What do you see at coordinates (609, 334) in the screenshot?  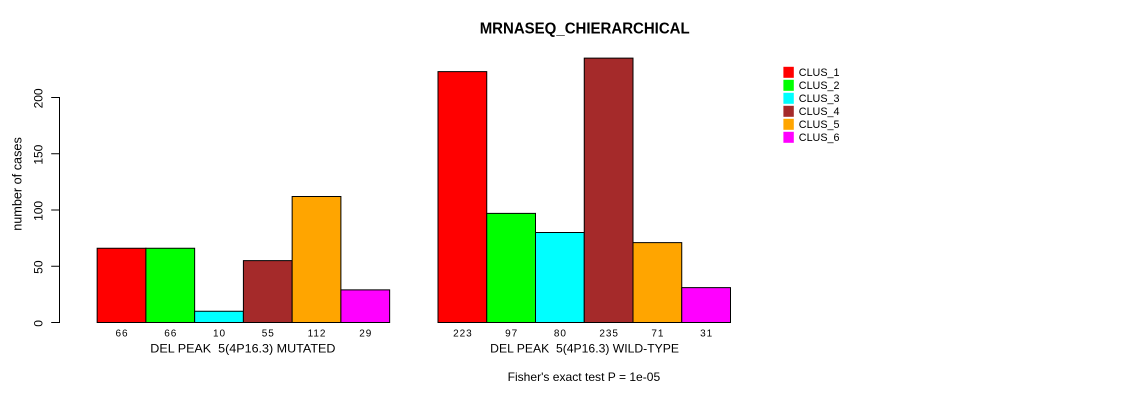 I see `svg-text: 235` at bounding box center [609, 334].